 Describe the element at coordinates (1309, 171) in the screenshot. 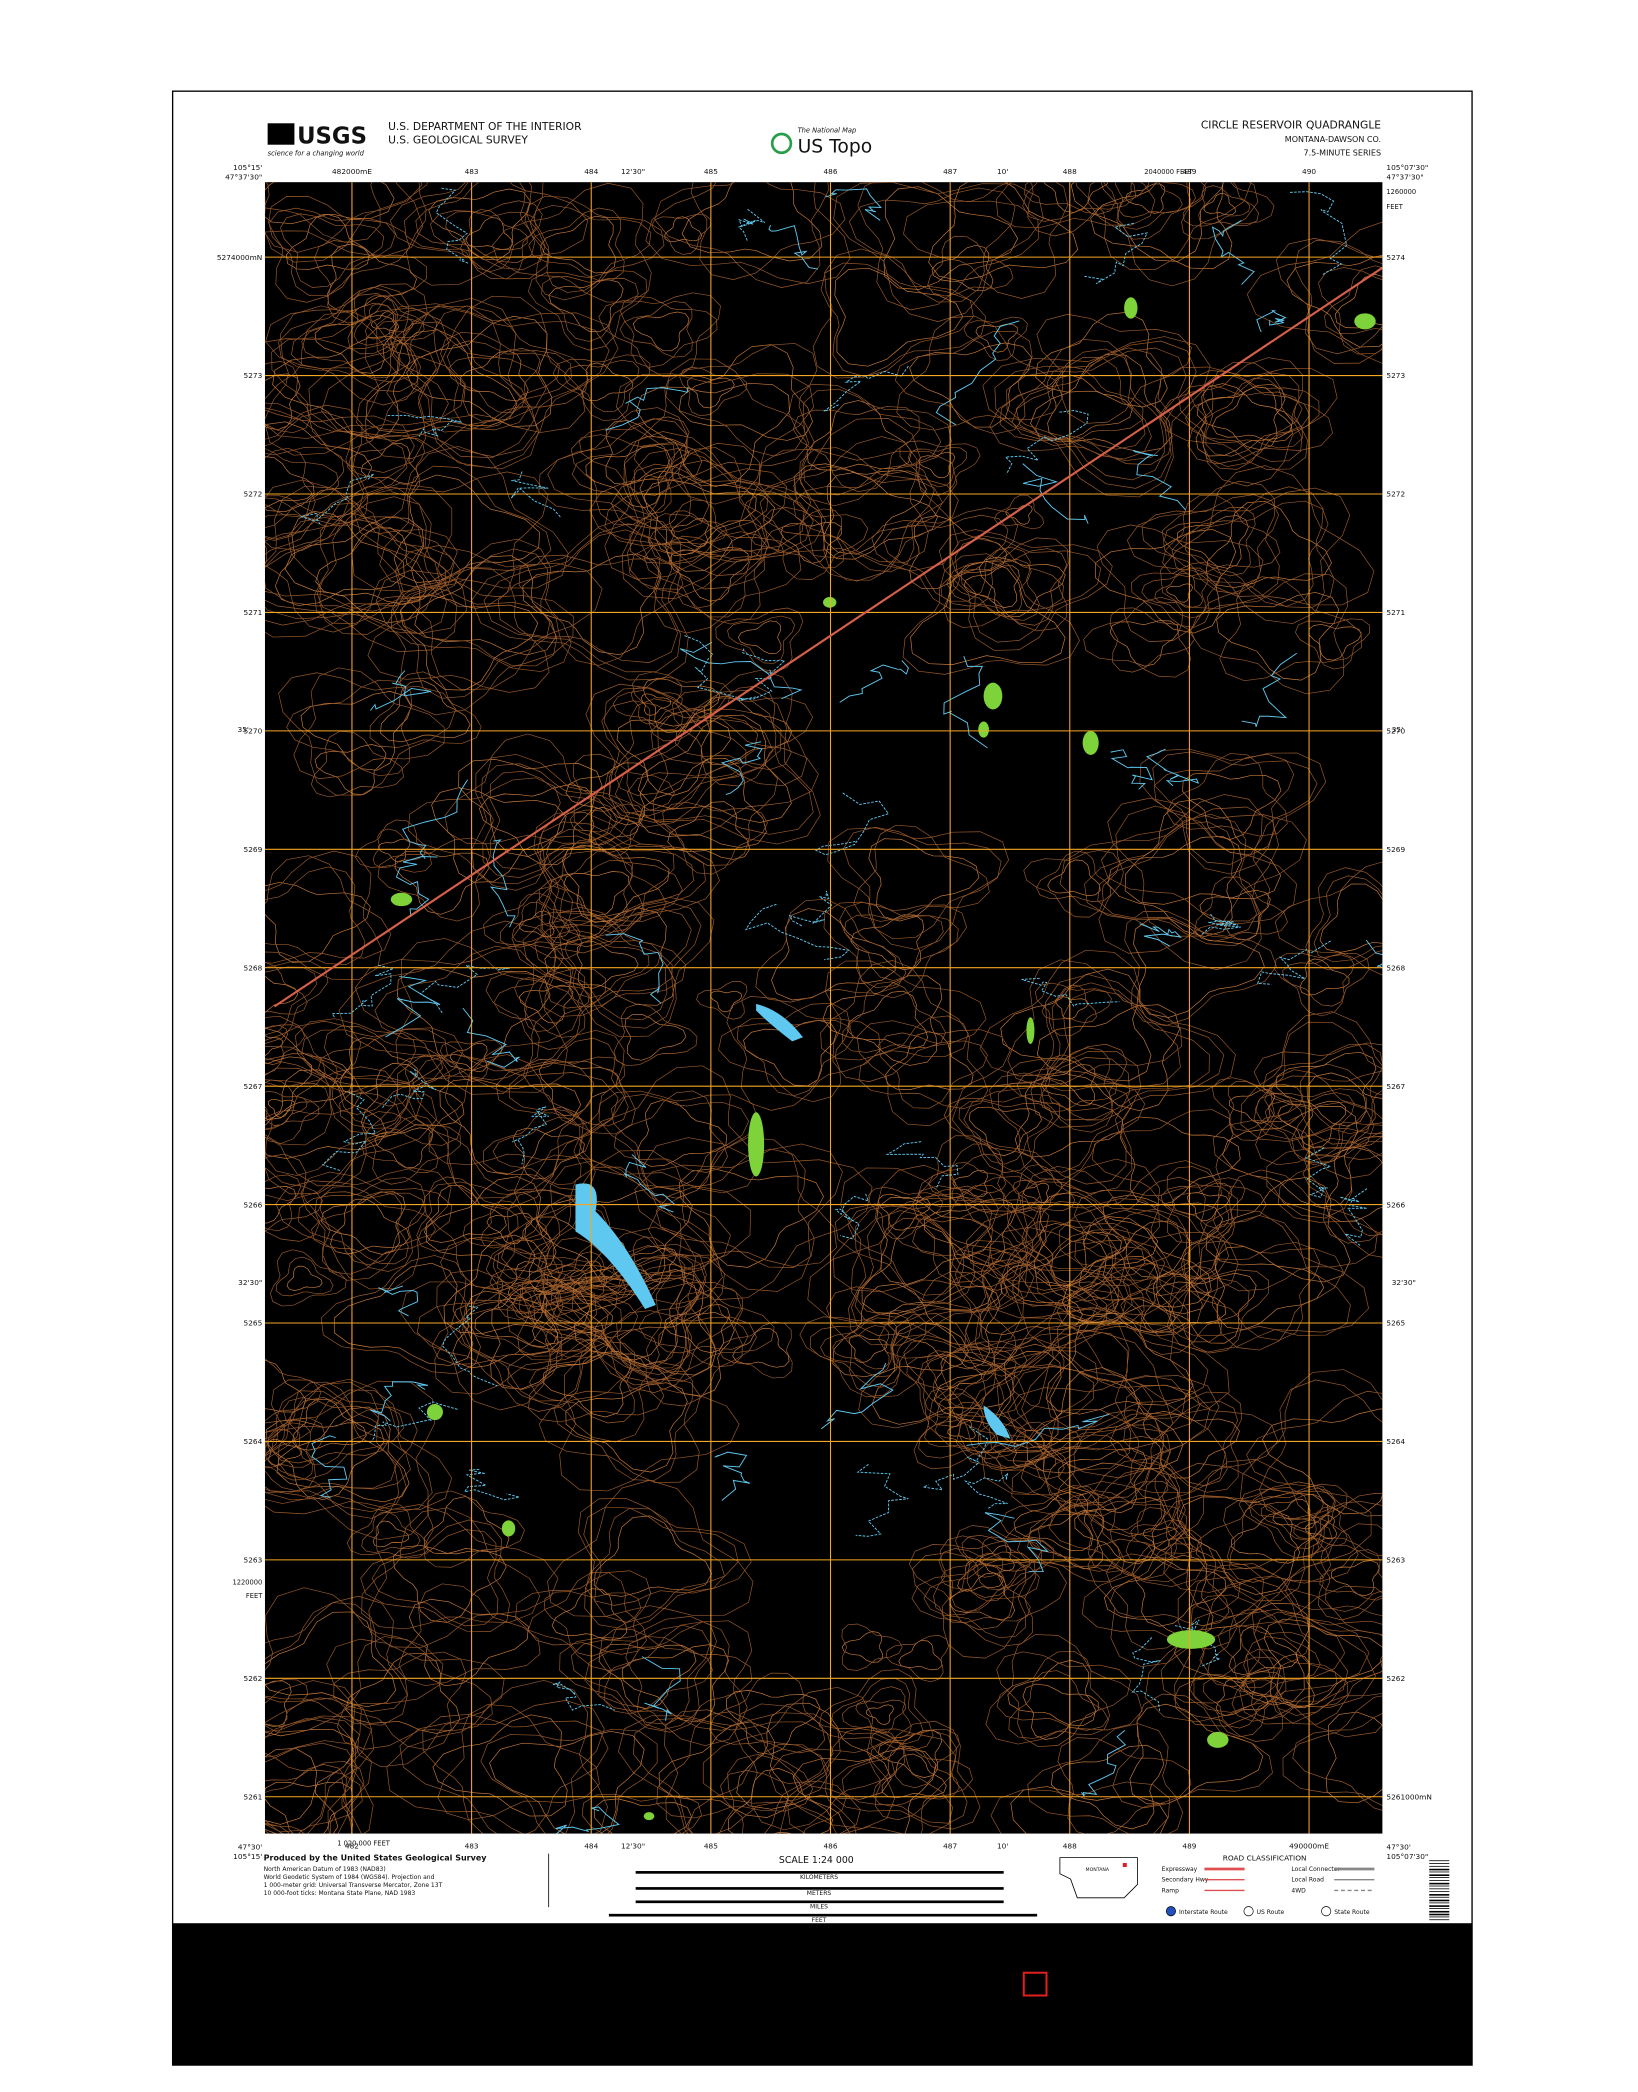

I see `easting-label: 490` at that location.